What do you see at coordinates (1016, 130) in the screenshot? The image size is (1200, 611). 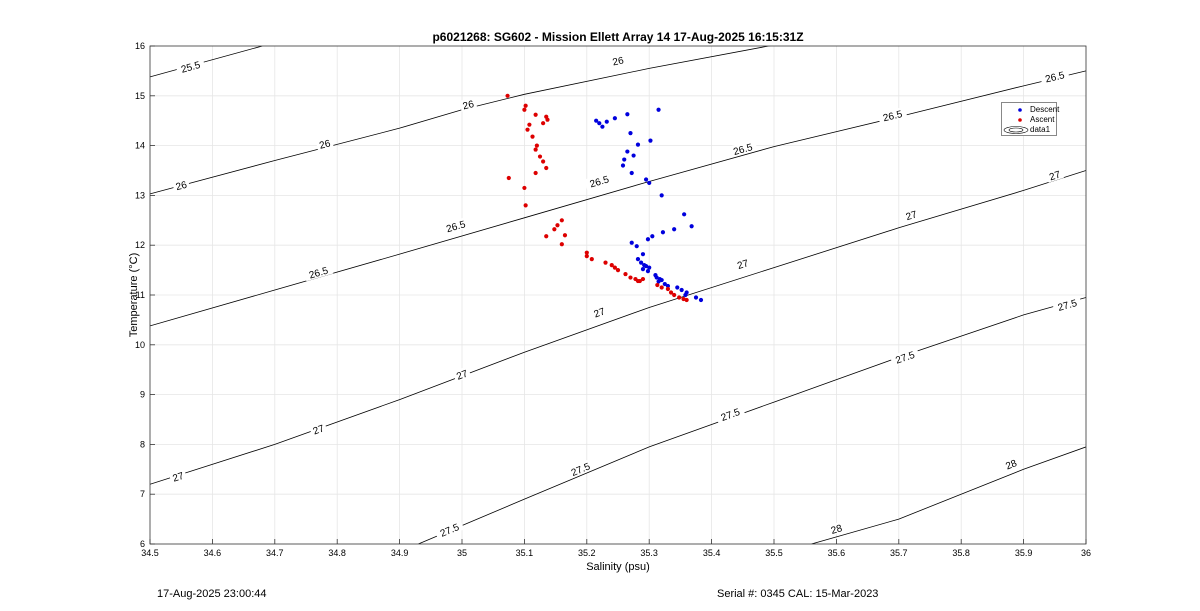 I see `contour-symbol-icon` at bounding box center [1016, 130].